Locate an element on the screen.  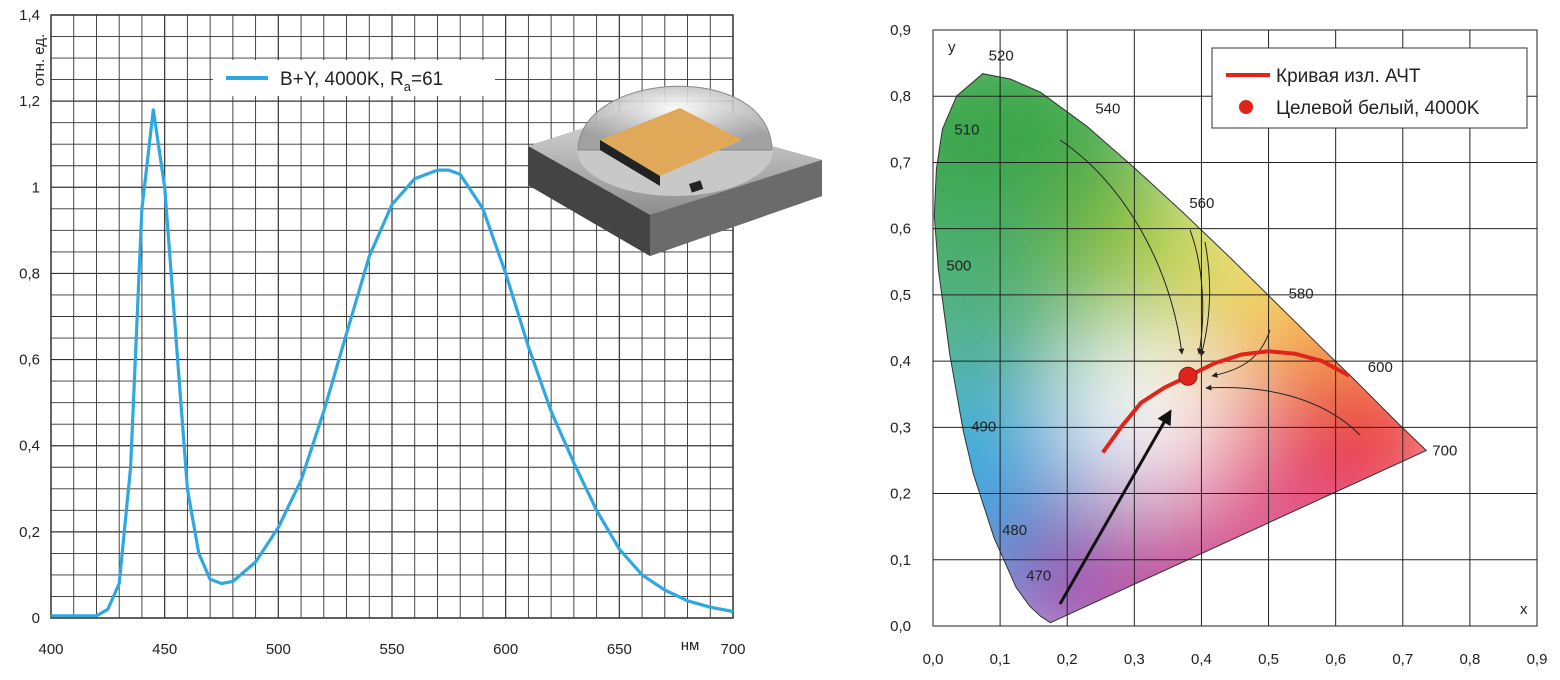
spectrum-y-tick-label: 1,2 is located at coordinates (29, 101).